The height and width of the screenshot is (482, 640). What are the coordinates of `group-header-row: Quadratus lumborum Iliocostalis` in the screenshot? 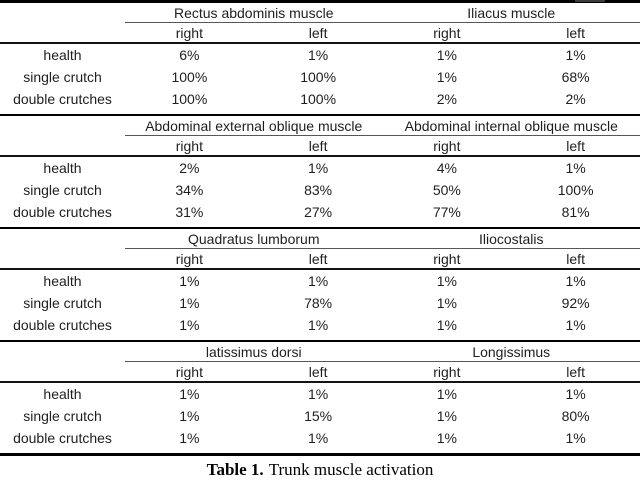 It's located at (320, 239).